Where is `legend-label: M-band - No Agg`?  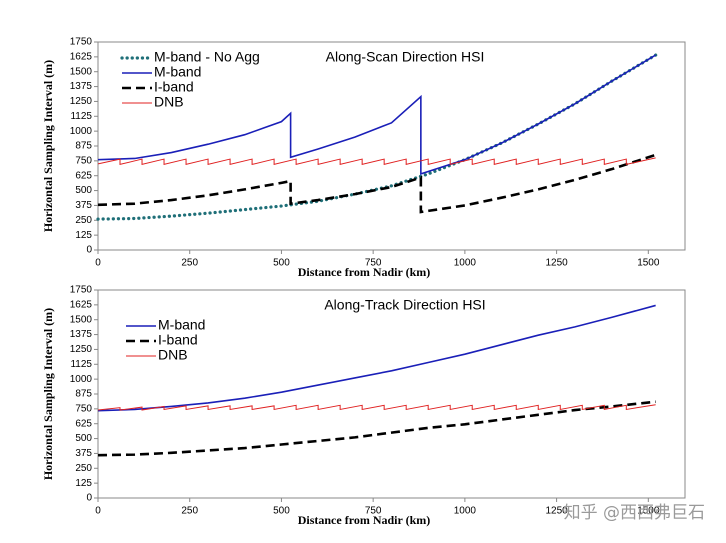
legend-label: M-band - No Agg is located at coordinates (207, 57).